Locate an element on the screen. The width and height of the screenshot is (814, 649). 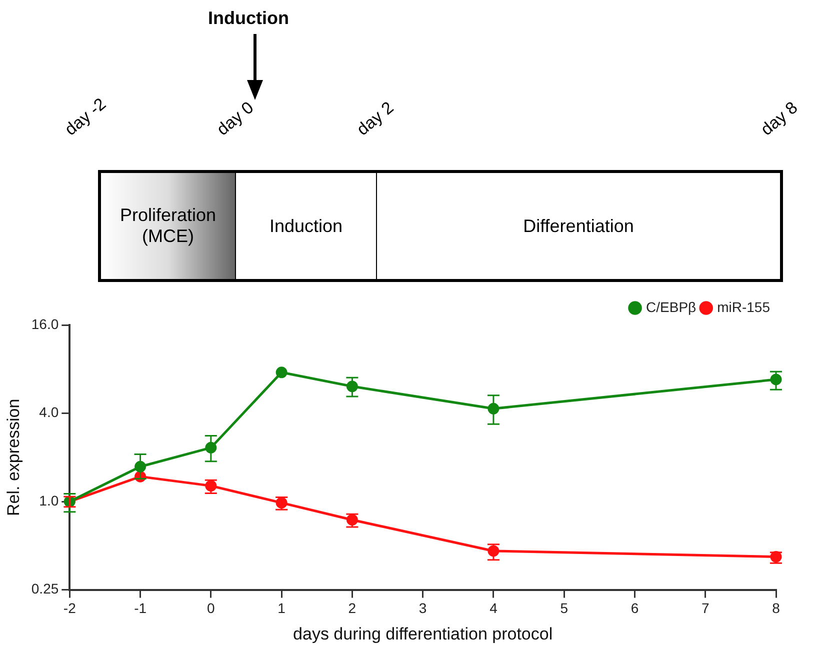
y-tick-label: 4.0 is located at coordinates (49, 412).